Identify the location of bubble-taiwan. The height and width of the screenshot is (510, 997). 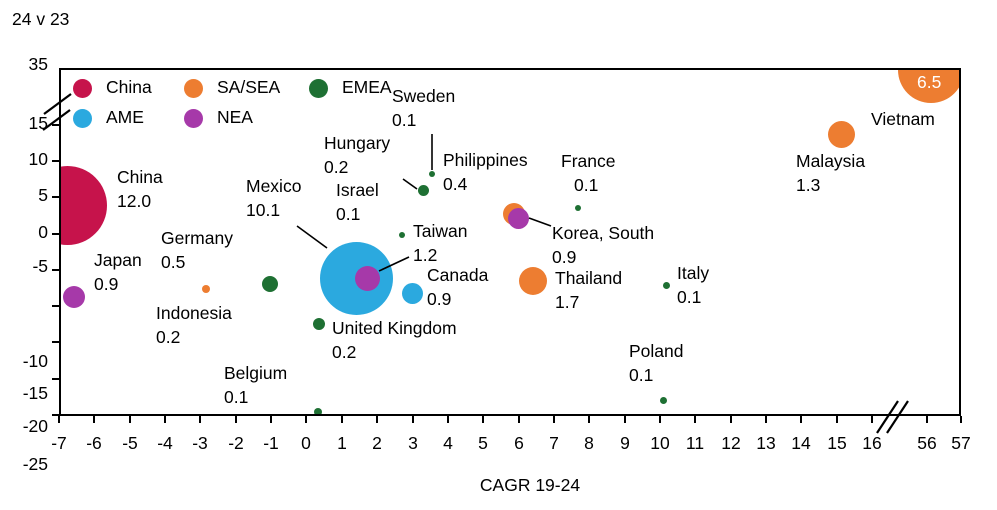
(367, 278).